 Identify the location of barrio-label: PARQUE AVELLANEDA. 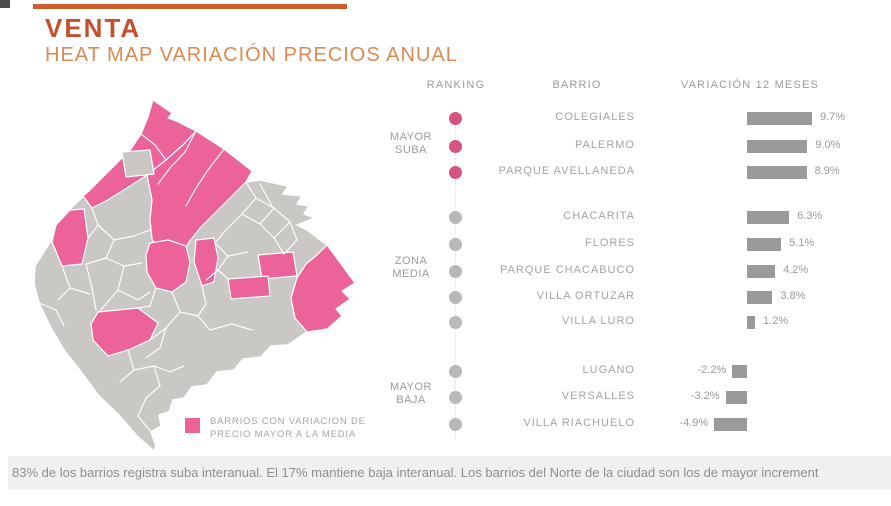
(566, 171).